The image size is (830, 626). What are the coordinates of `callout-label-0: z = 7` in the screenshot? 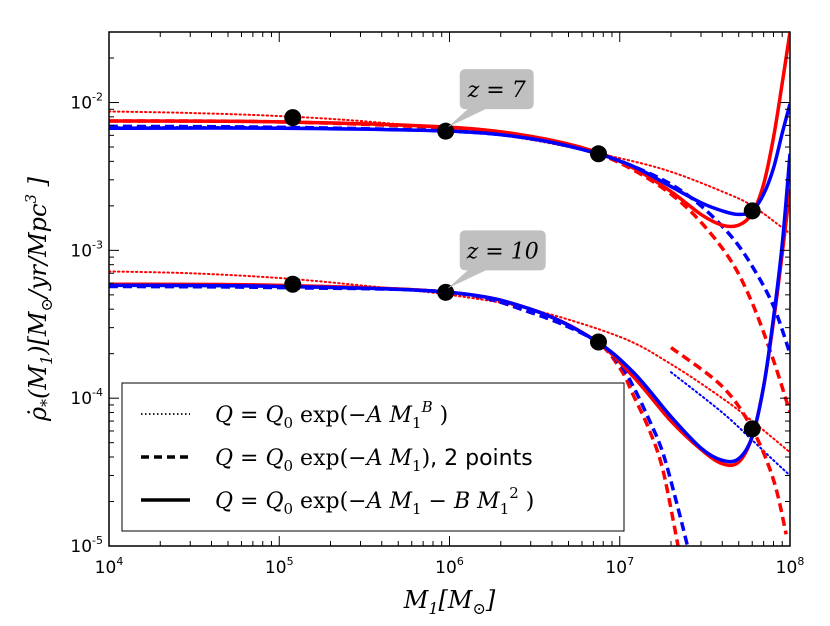 It's located at (496, 90).